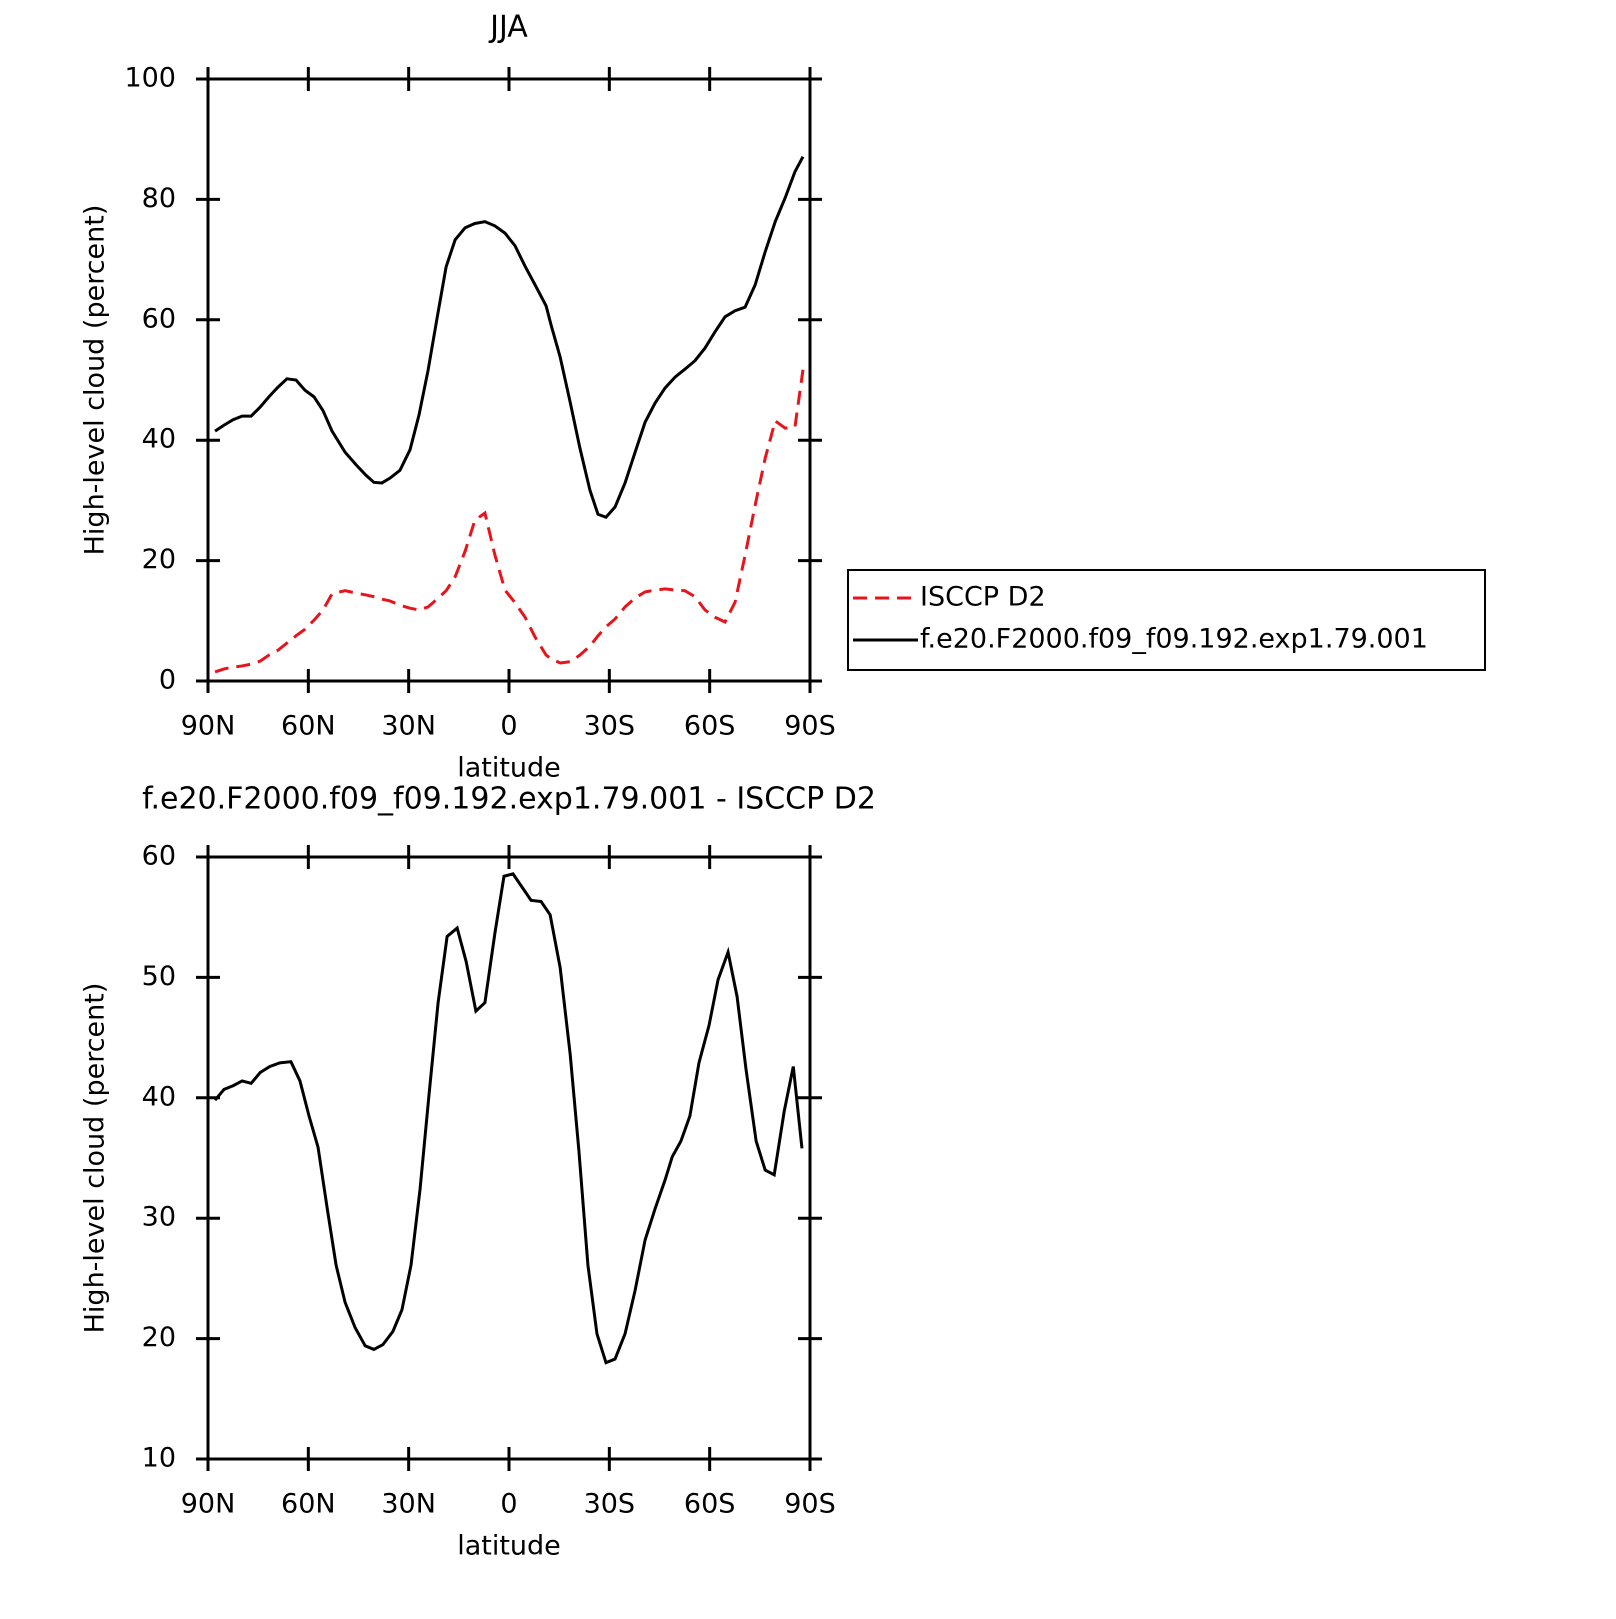  What do you see at coordinates (508, 27) in the screenshot?
I see `chart-title: JJA` at bounding box center [508, 27].